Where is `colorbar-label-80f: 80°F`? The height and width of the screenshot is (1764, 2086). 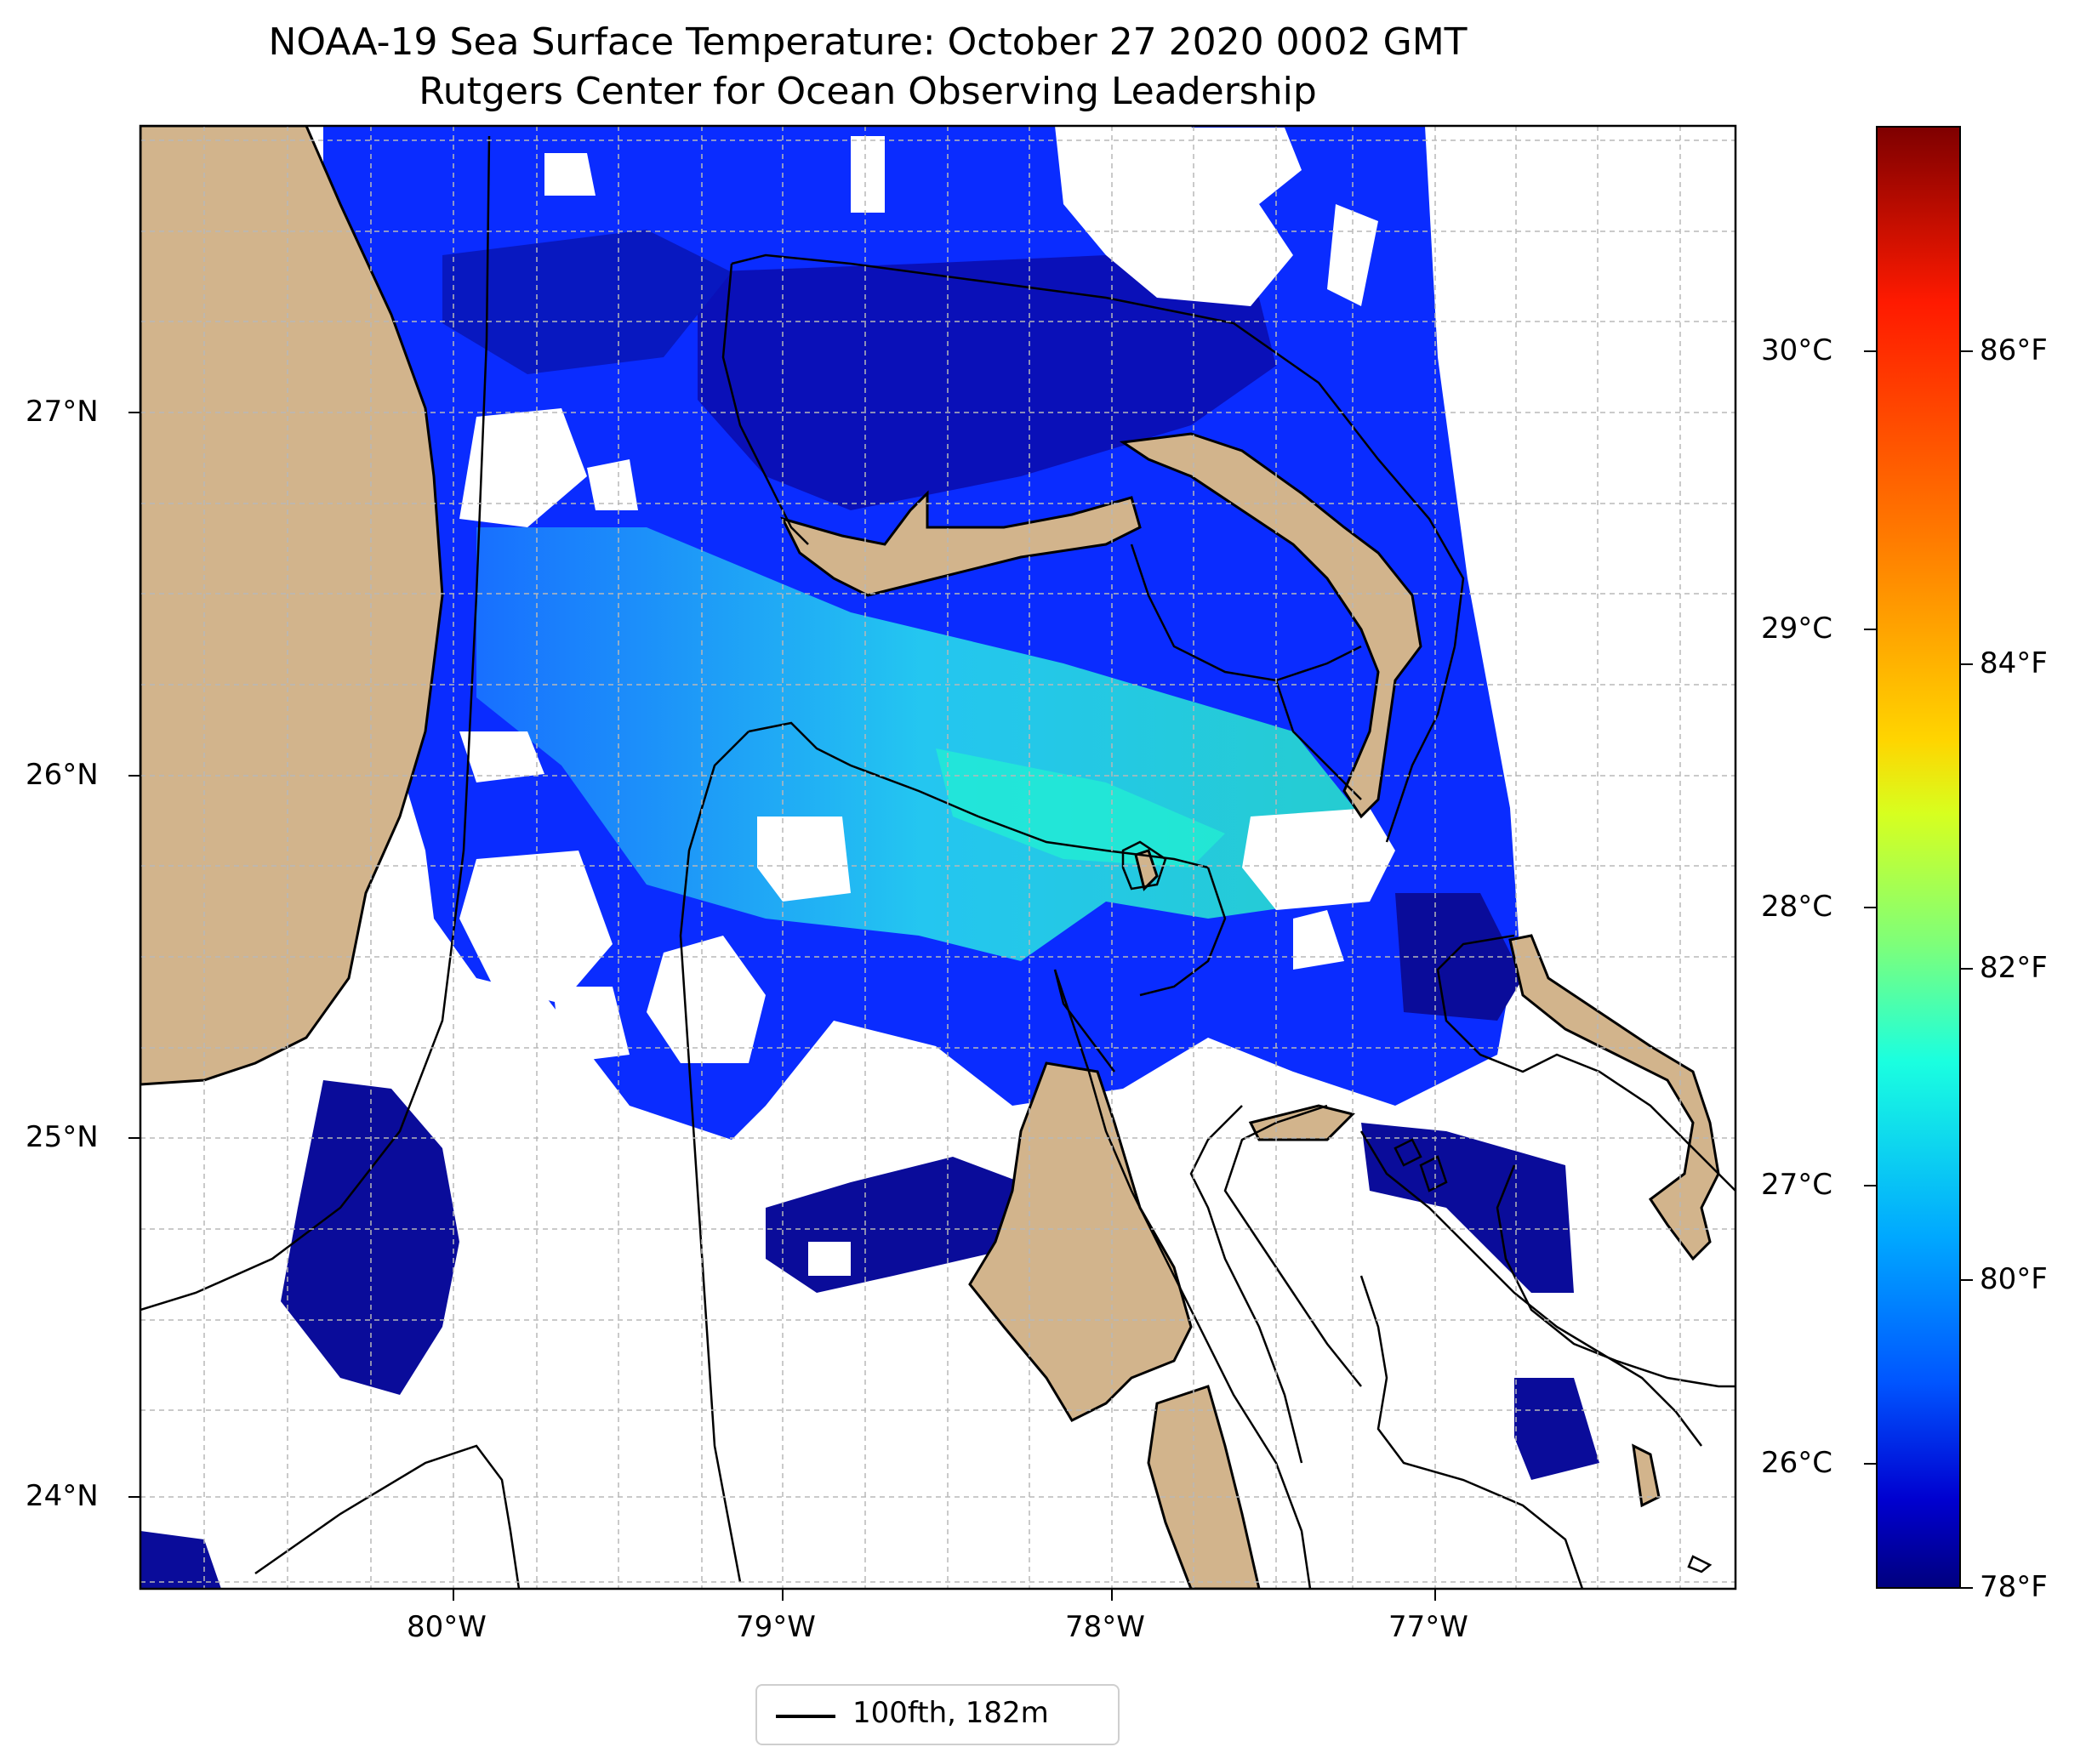
colorbar-label-80f: 80°F is located at coordinates (2014, 1279).